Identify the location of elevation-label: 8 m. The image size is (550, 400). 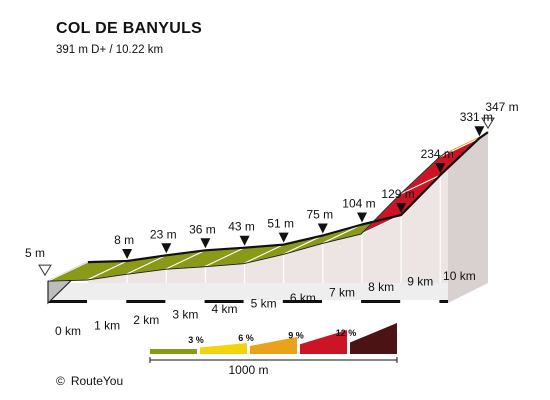
(124, 240).